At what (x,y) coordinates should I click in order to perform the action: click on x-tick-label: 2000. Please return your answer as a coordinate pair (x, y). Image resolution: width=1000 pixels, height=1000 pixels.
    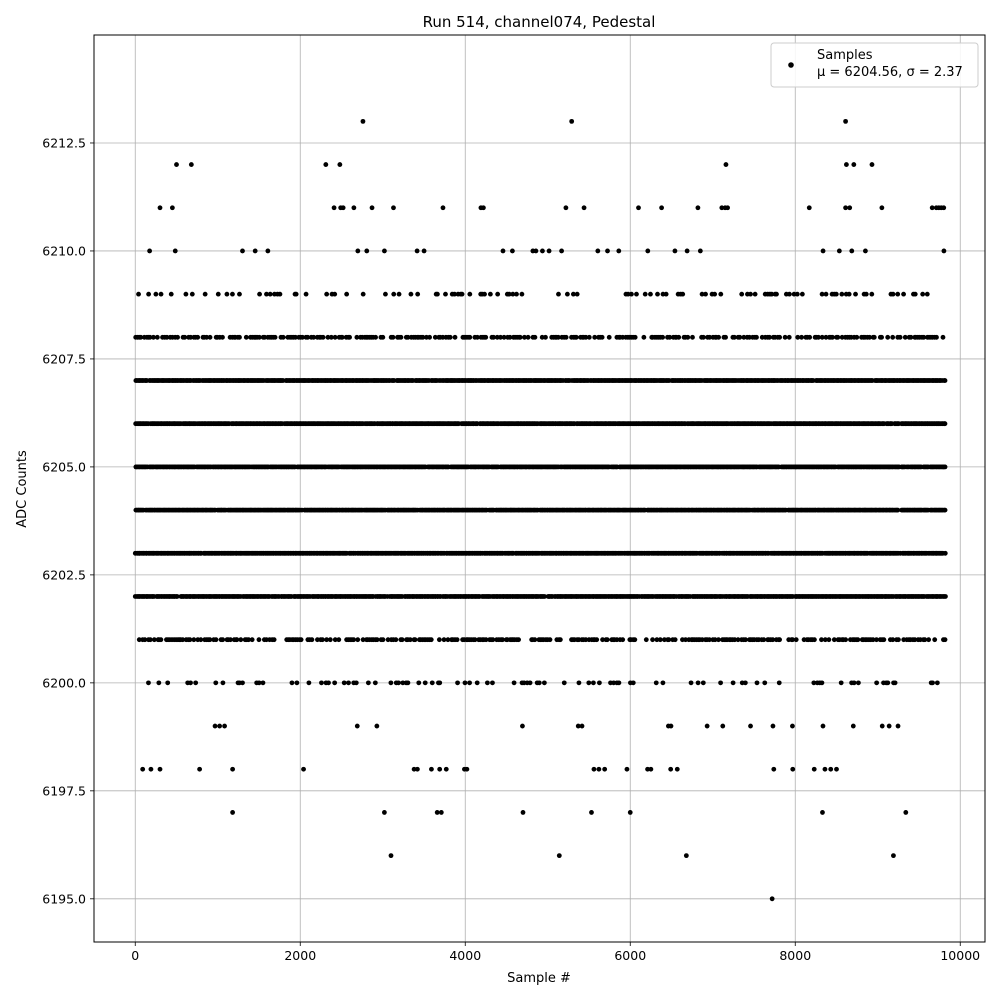
    Looking at the image, I should click on (300, 955).